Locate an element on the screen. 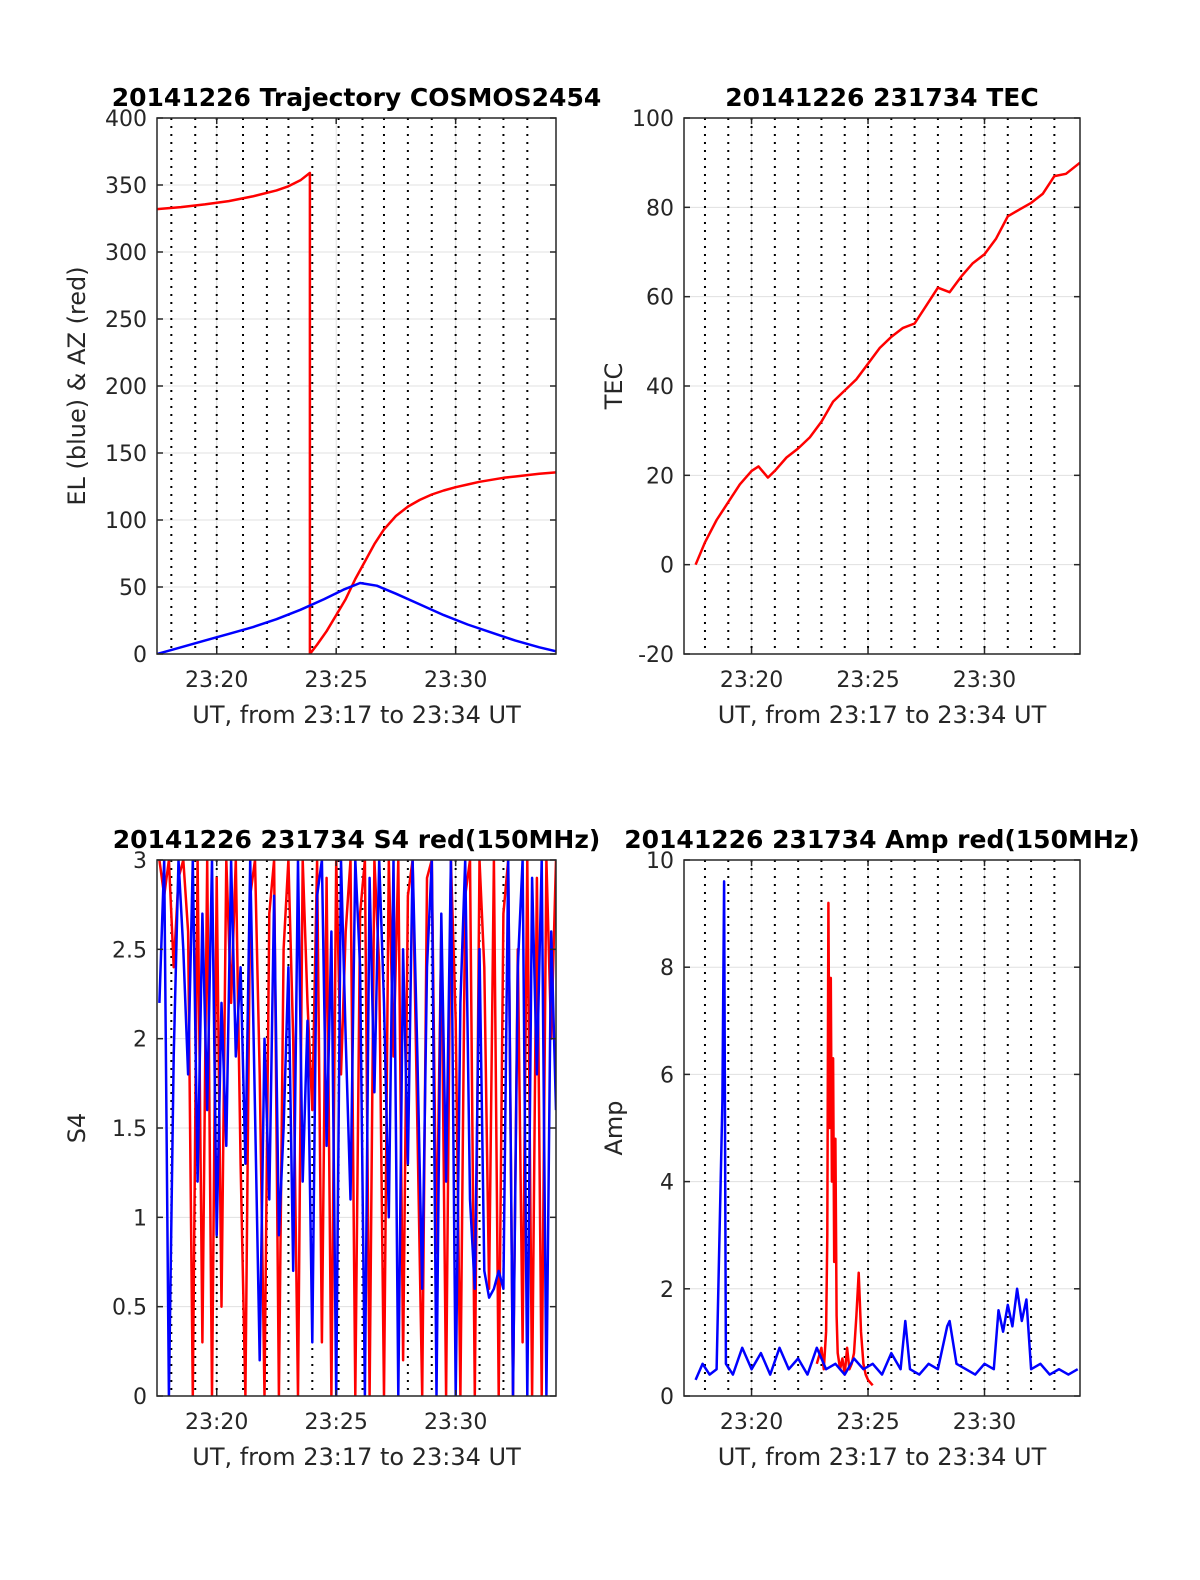 The image size is (1200, 1580). trajectory-x-tick-label-2: 23:30 is located at coordinates (455, 680).